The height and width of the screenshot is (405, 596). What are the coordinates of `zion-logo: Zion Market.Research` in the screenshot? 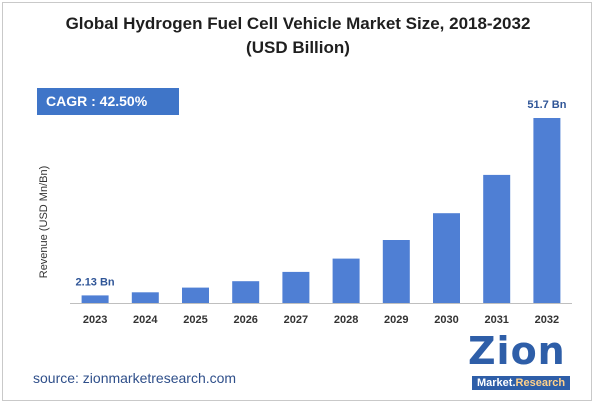 It's located at (517, 363).